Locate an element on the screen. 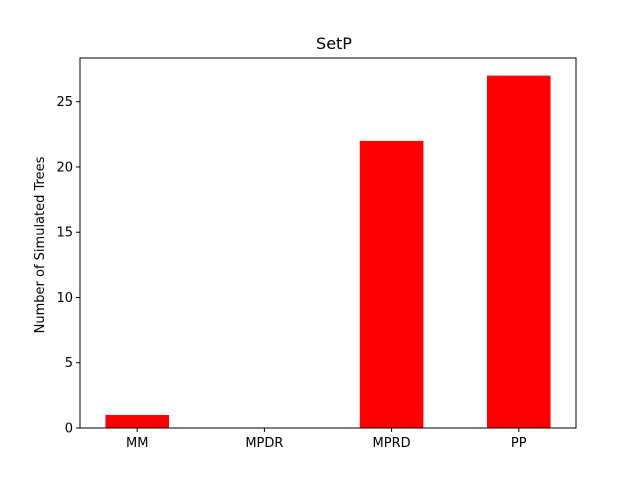 The width and height of the screenshot is (640, 480). y-tick-label: 25 is located at coordinates (64, 102).